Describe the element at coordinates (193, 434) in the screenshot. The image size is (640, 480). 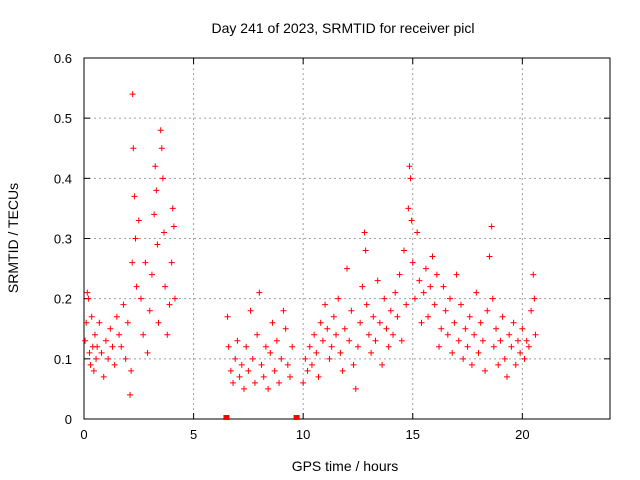
I see `x-tick-label: 5` at that location.